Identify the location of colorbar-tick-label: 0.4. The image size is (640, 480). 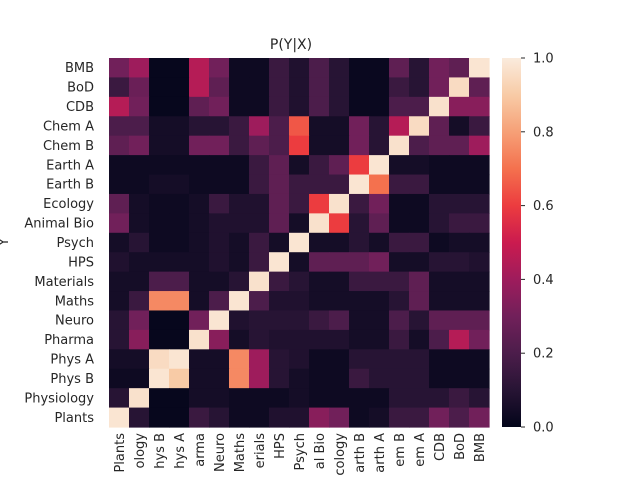
(543, 280).